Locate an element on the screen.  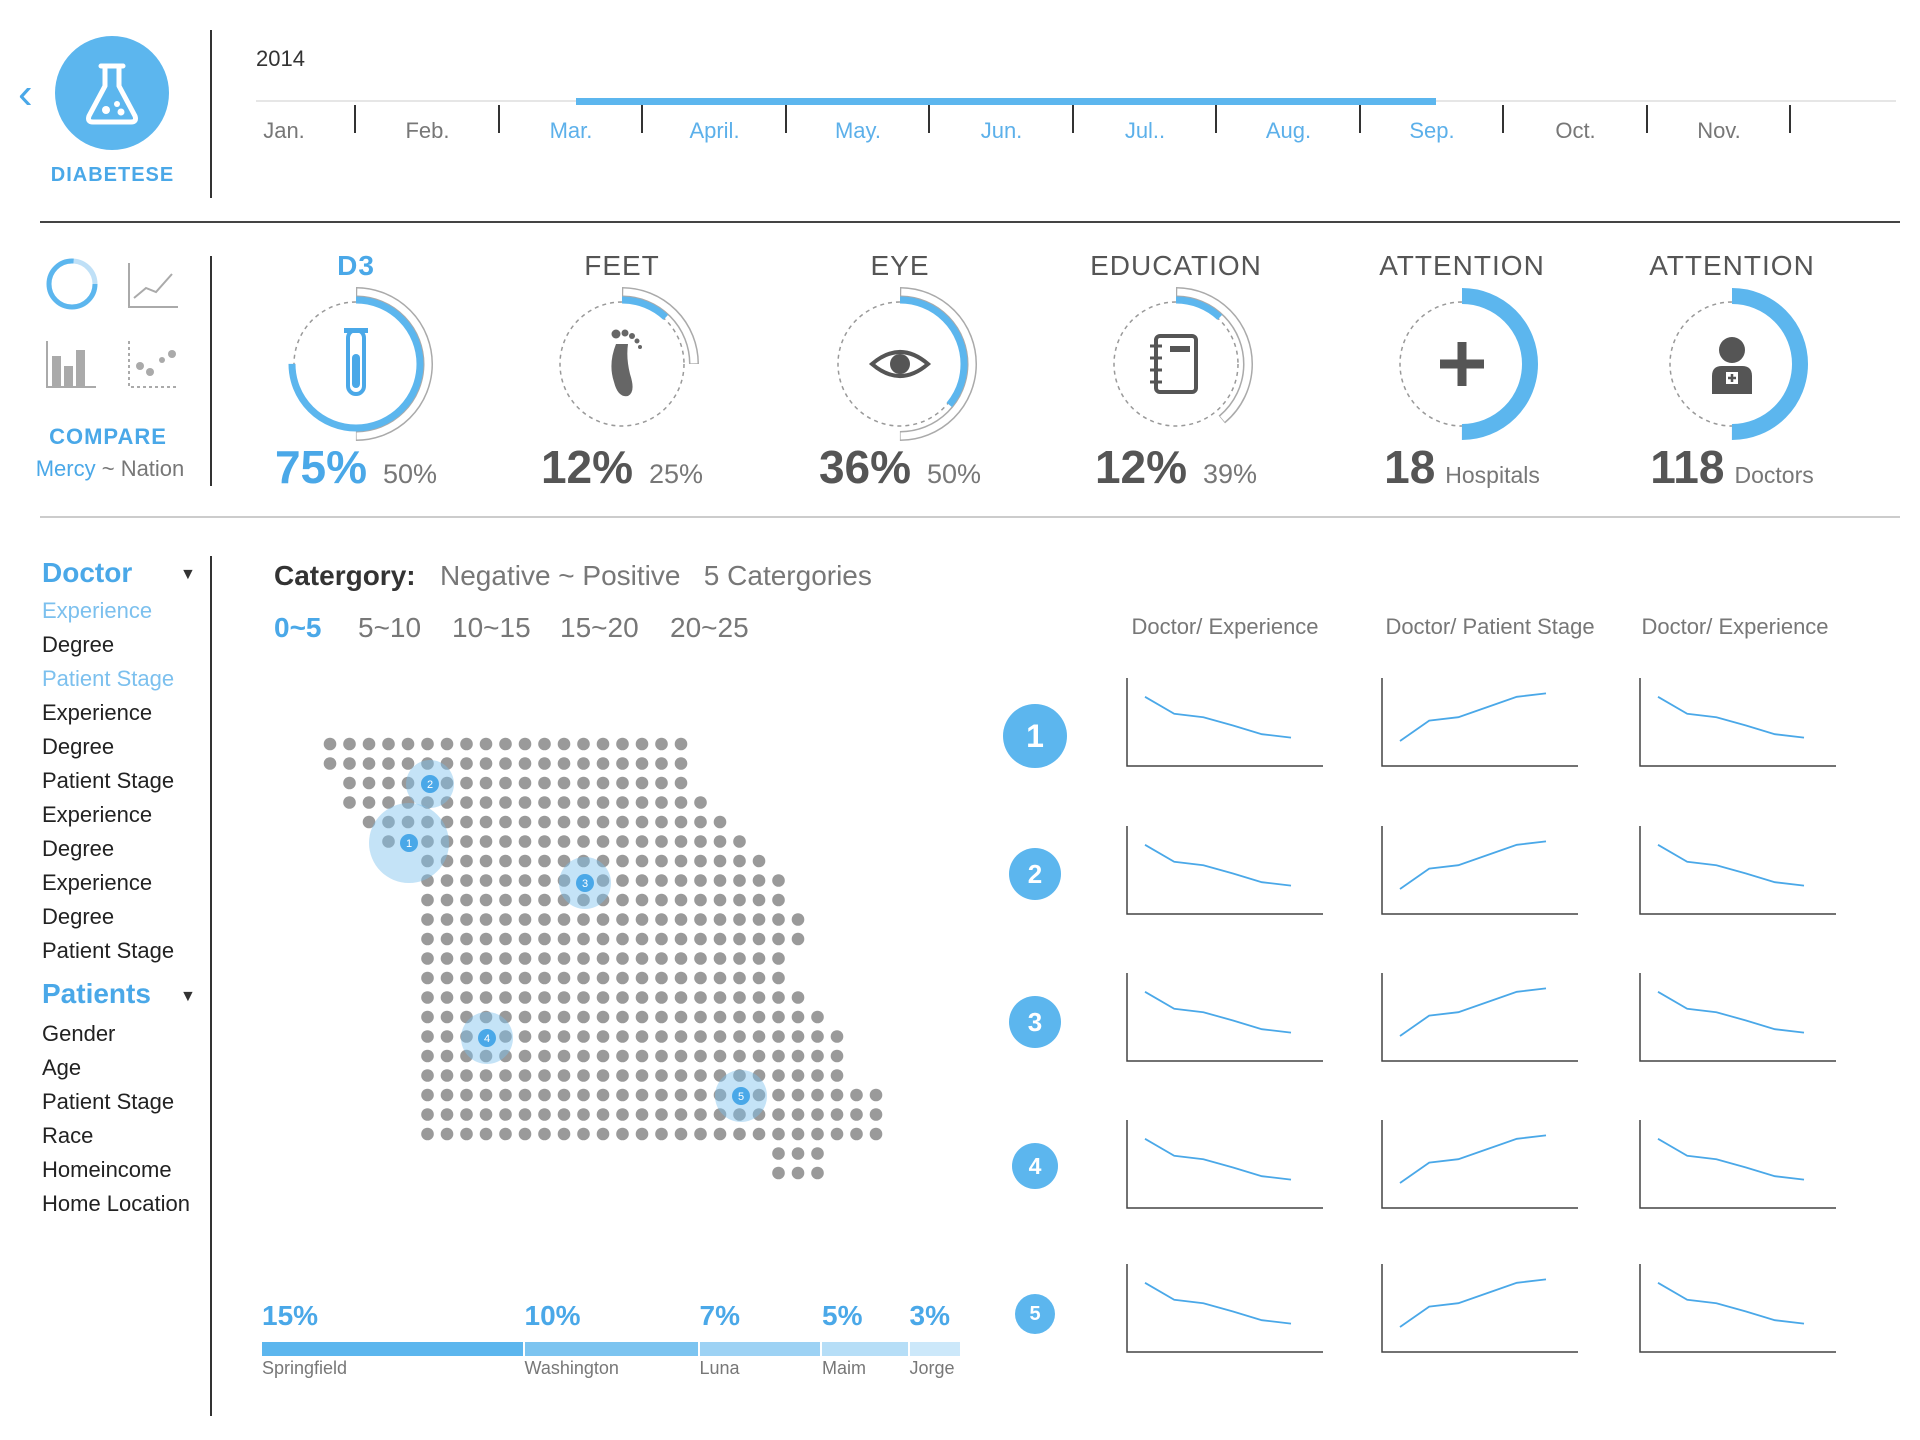
column-header: Doctor/ Experience is located at coordinates (1735, 626).